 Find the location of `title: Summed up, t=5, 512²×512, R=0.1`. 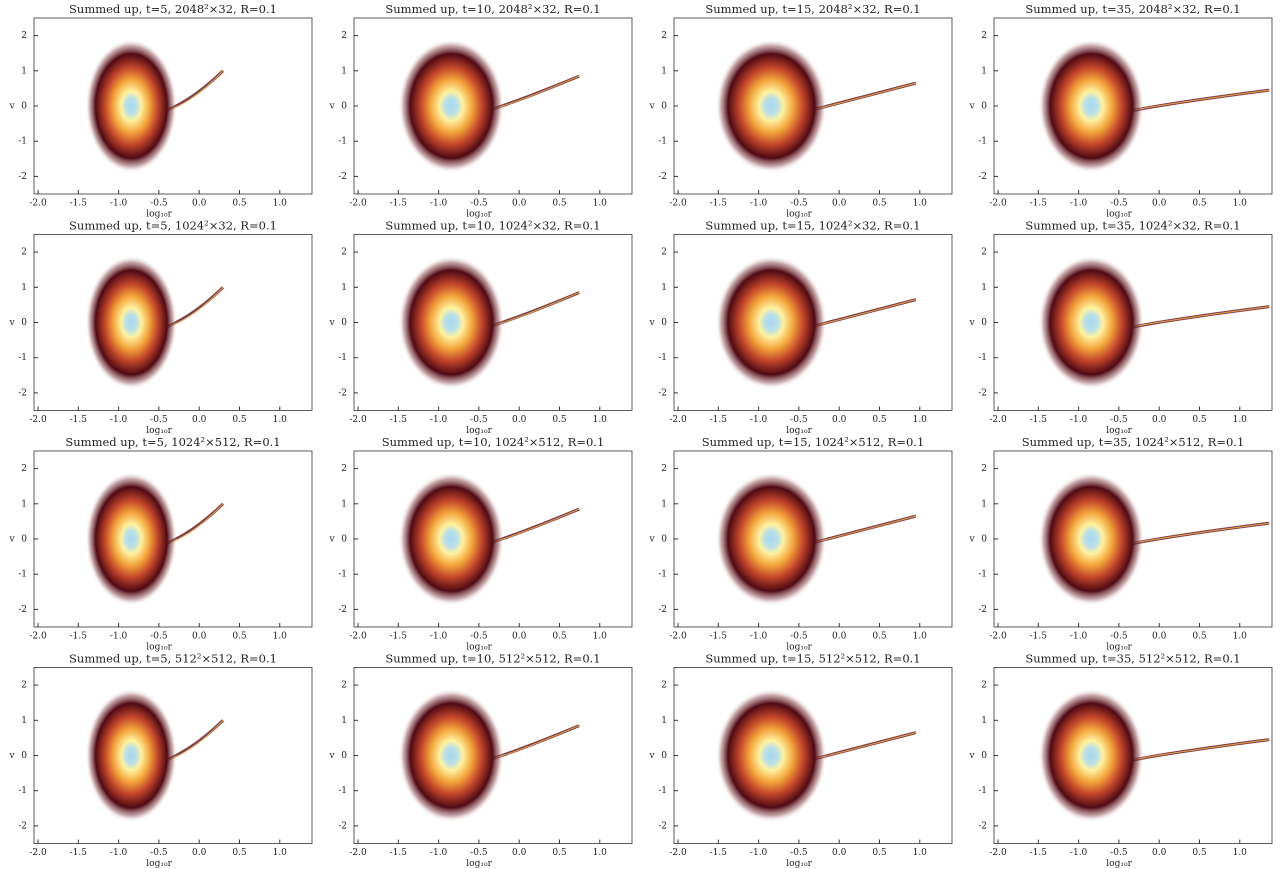

title: Summed up, t=5, 512²×512, R=0.1 is located at coordinates (173, 659).